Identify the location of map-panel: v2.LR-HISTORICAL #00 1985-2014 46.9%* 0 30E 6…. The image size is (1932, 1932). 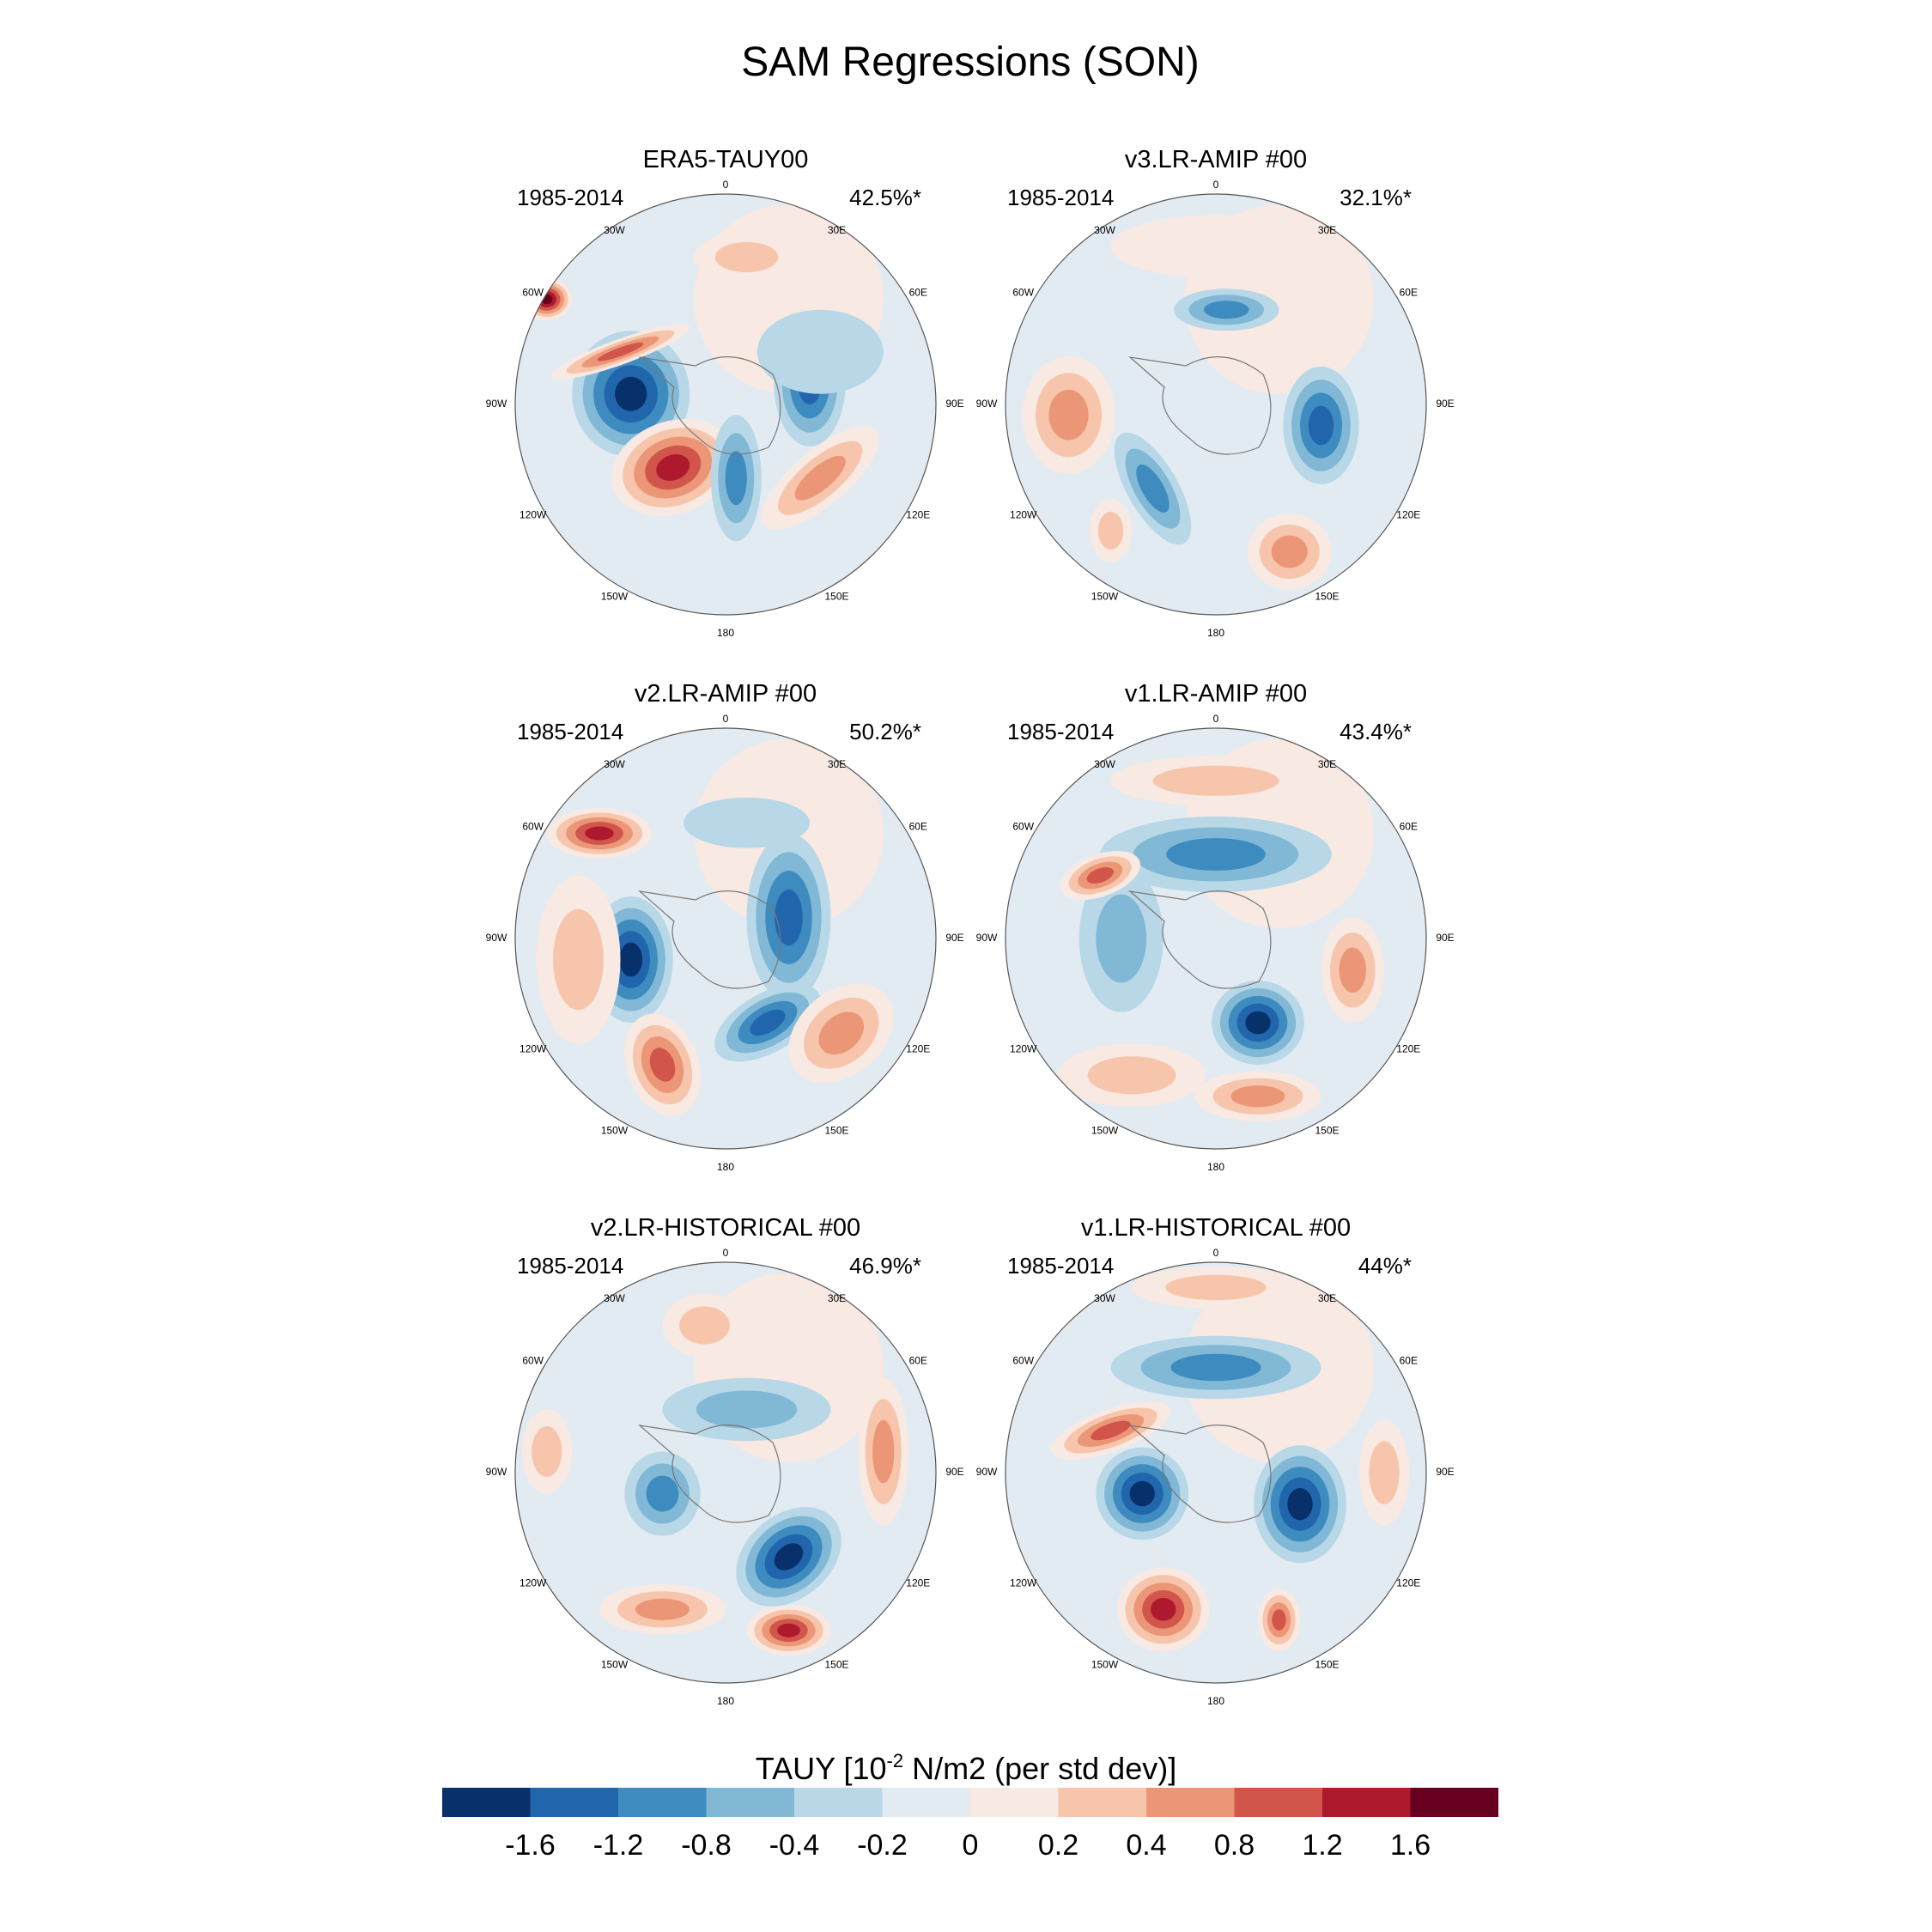
(725, 1460).